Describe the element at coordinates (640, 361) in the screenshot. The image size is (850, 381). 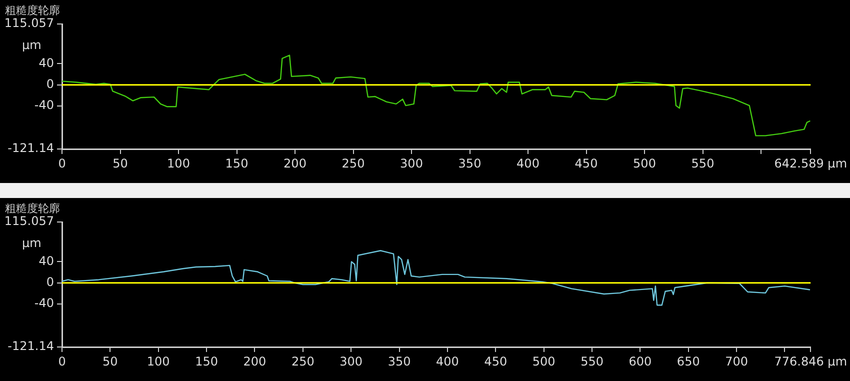
I see `x-tick-label: 600` at that location.